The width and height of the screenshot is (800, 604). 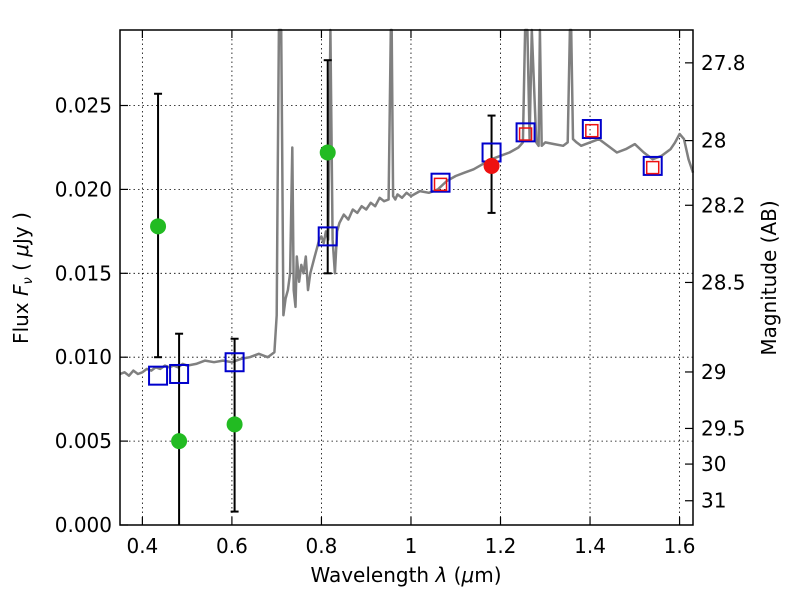 I want to click on x-tick-label: 0.4, so click(x=142, y=546).